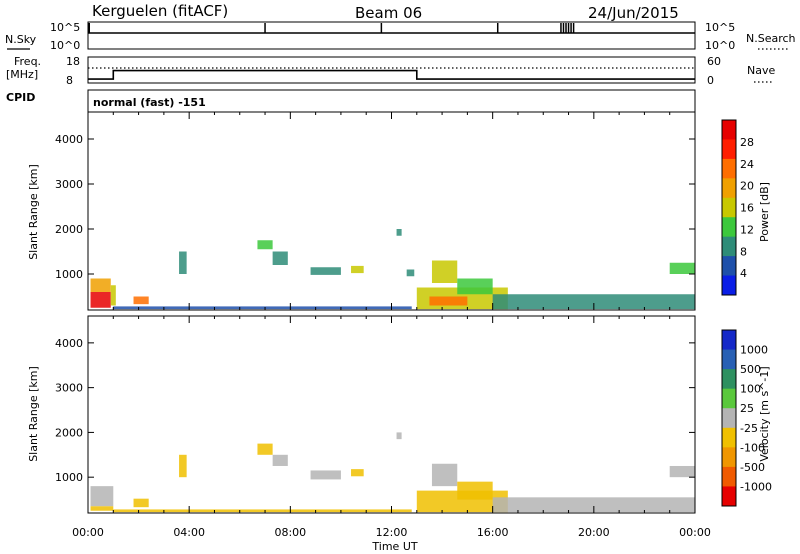  I want to click on power-ytick-3: 4000, so click(69, 139).